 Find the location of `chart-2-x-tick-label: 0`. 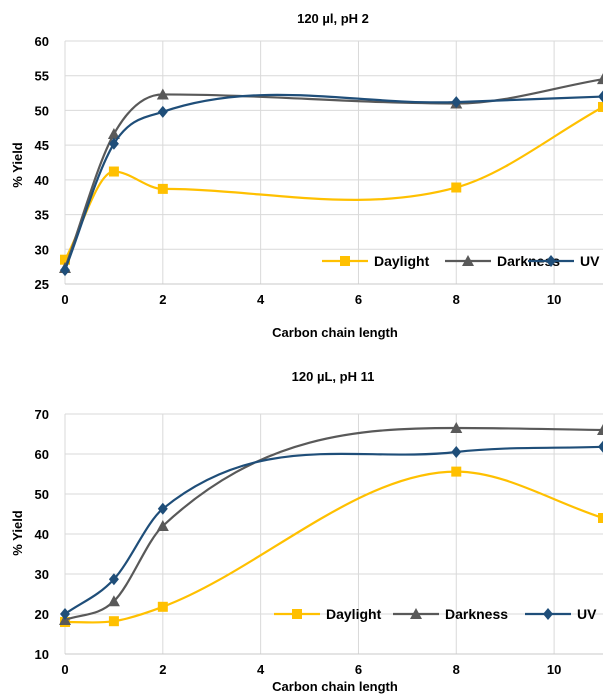

chart-2-x-tick-label: 0 is located at coordinates (64, 669).